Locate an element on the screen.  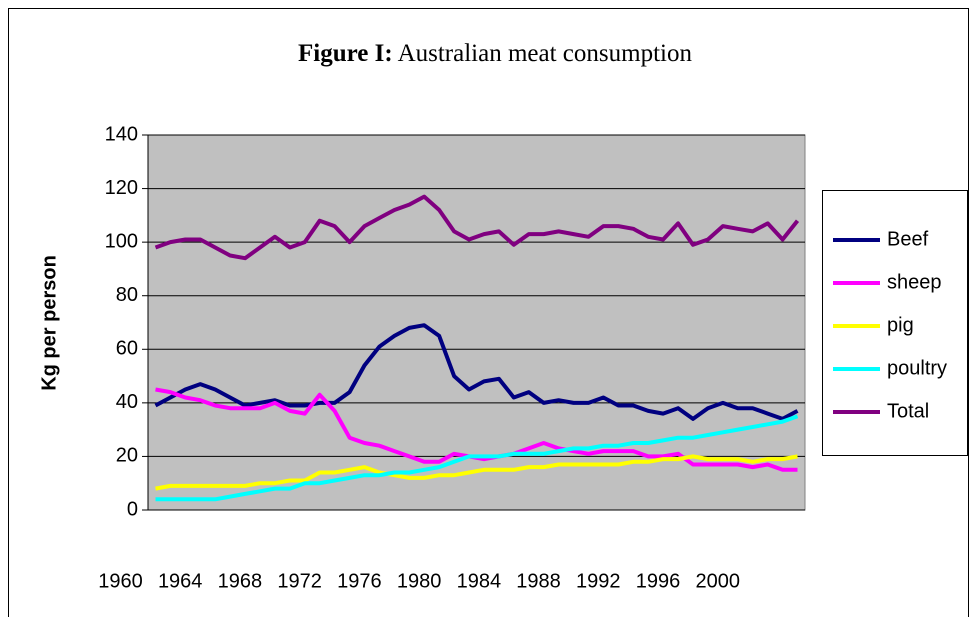
y-axis-label: Kg per person is located at coordinates (49, 323).